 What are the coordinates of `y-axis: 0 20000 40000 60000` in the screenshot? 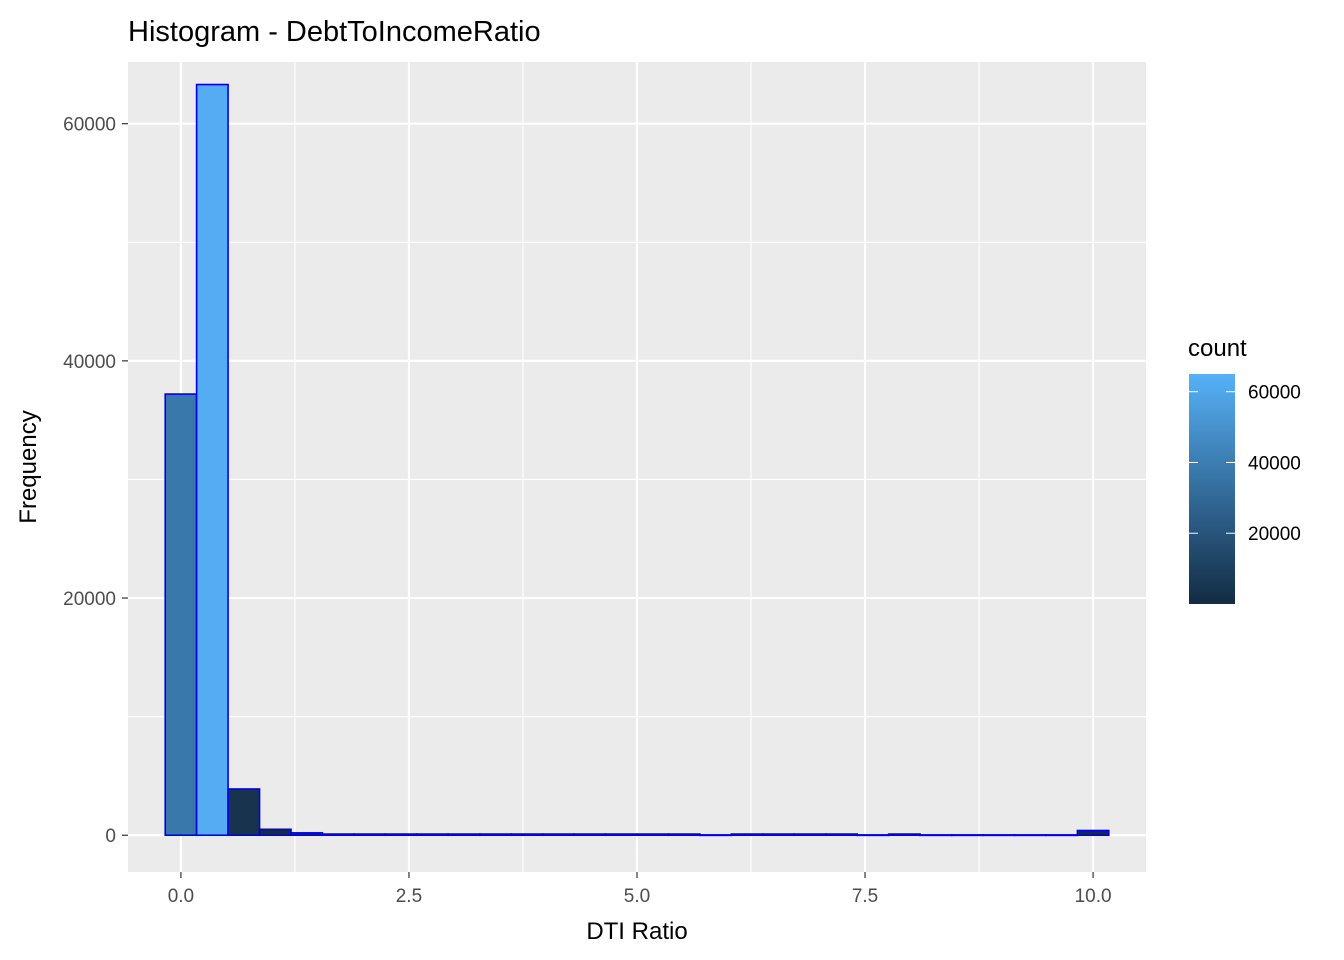 It's located at (95, 481).